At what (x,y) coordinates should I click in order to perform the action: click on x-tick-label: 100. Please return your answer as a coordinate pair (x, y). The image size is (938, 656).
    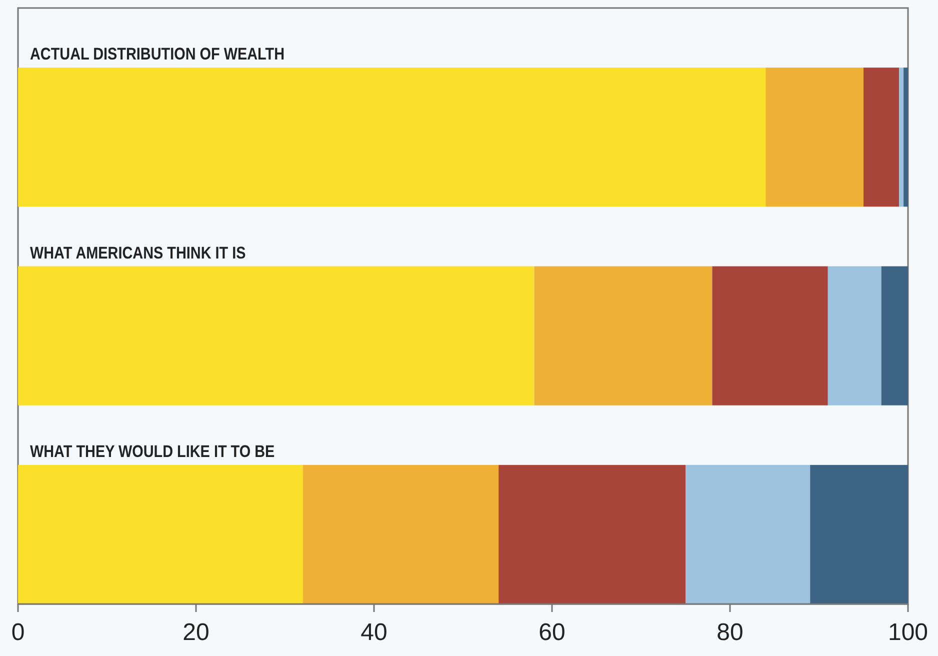
    Looking at the image, I should click on (908, 632).